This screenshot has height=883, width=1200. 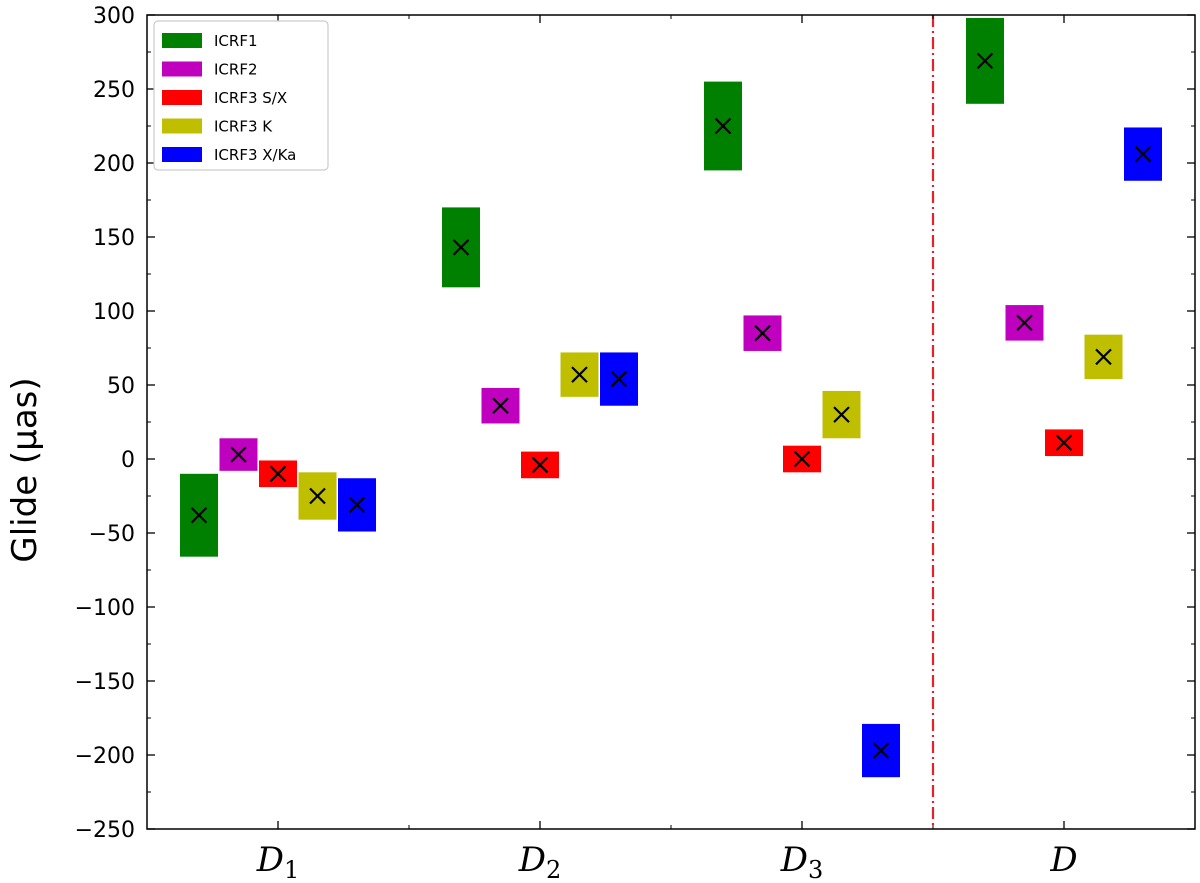 What do you see at coordinates (1063, 860) in the screenshot?
I see `x-tick-label: D` at bounding box center [1063, 860].